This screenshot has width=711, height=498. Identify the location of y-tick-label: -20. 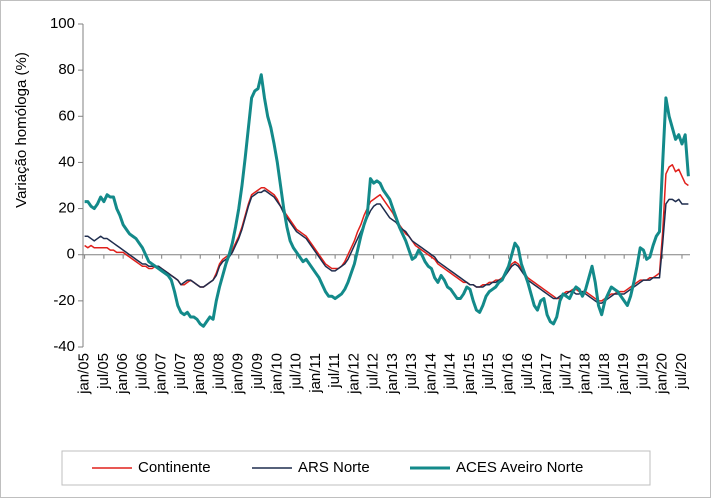
(64, 300).